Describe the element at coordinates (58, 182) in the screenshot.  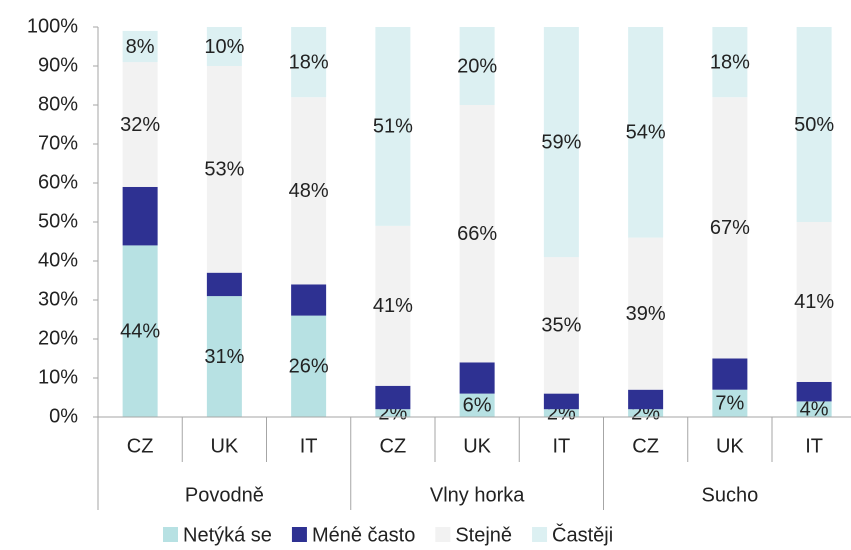
I see `y-tick-label: 60%` at that location.